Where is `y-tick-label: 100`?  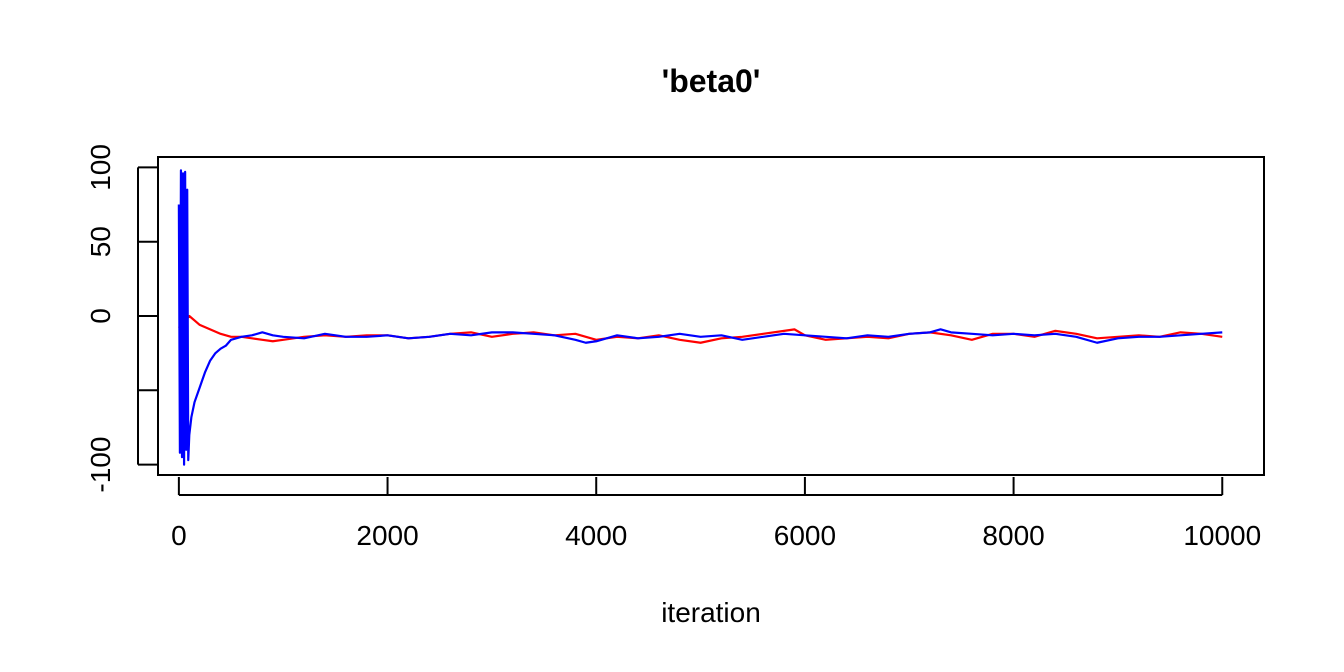 y-tick-label: 100 is located at coordinates (100, 167).